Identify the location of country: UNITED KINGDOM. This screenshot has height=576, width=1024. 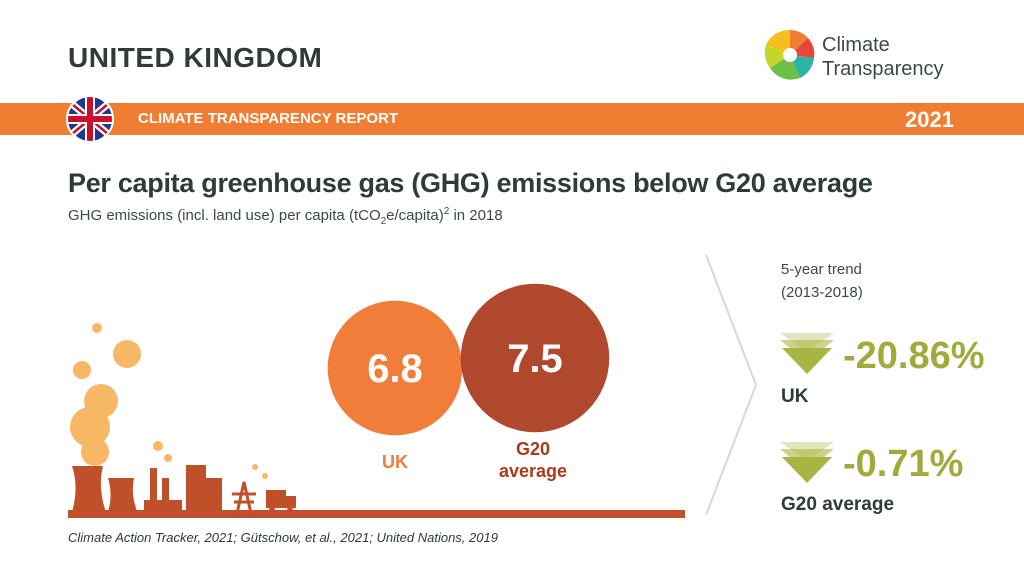
(195, 57).